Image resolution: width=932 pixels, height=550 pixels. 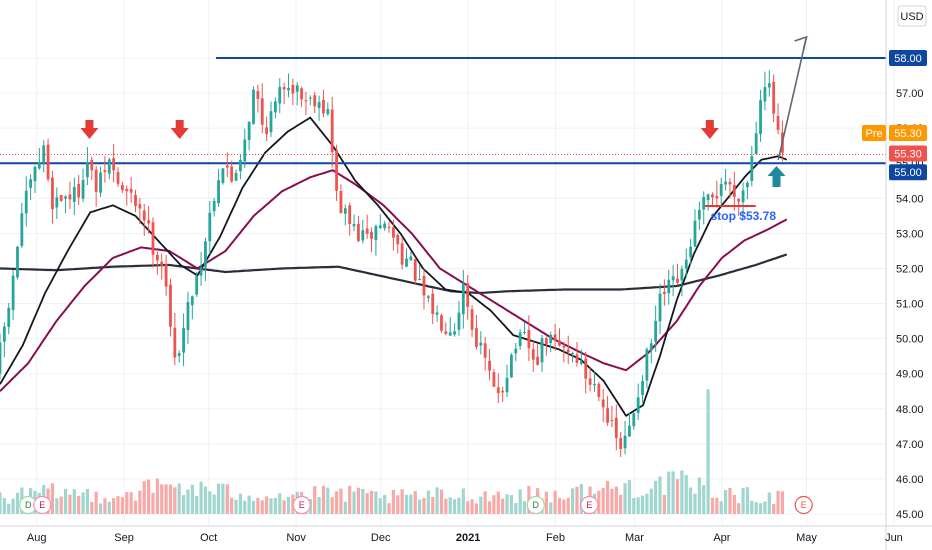 What do you see at coordinates (910, 410) in the screenshot?
I see `y-tick-label: 48.00` at bounding box center [910, 410].